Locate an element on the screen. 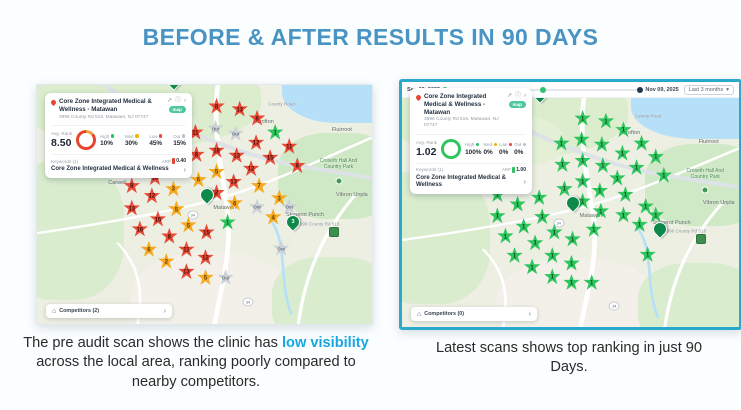 The height and width of the screenshot is (410, 741). stat-value: 100% is located at coordinates (473, 152).